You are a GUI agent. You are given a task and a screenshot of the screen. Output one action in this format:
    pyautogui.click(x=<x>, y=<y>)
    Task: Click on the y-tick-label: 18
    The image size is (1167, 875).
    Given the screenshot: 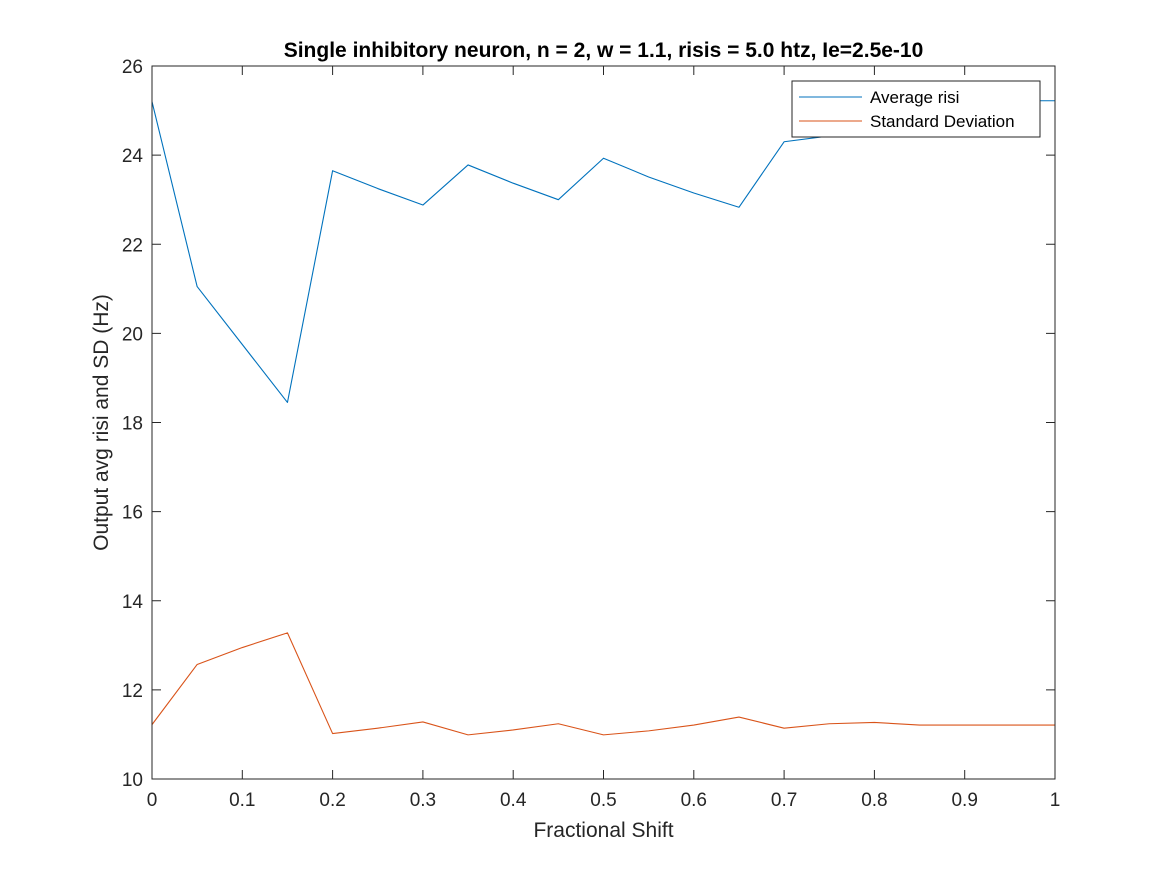 What is the action you would take?
    pyautogui.click(x=132, y=424)
    